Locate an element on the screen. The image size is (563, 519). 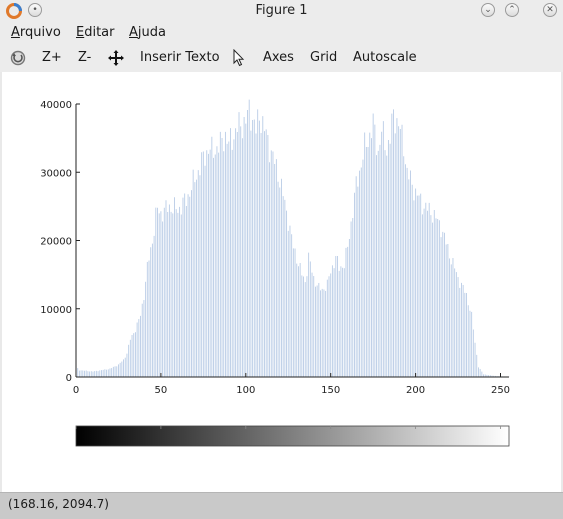
rotate-icon is located at coordinates (18, 60).